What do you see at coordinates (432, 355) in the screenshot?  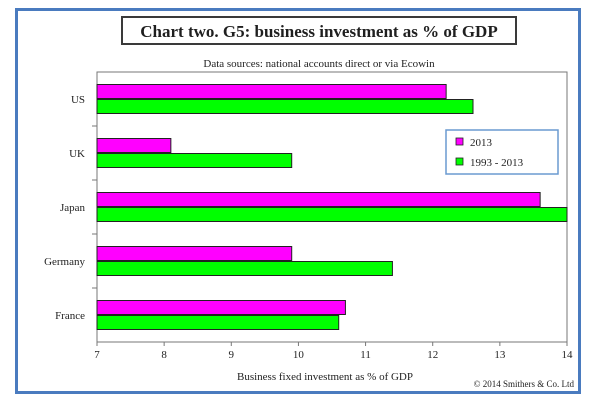 I see `x-tick-label: 12` at bounding box center [432, 355].